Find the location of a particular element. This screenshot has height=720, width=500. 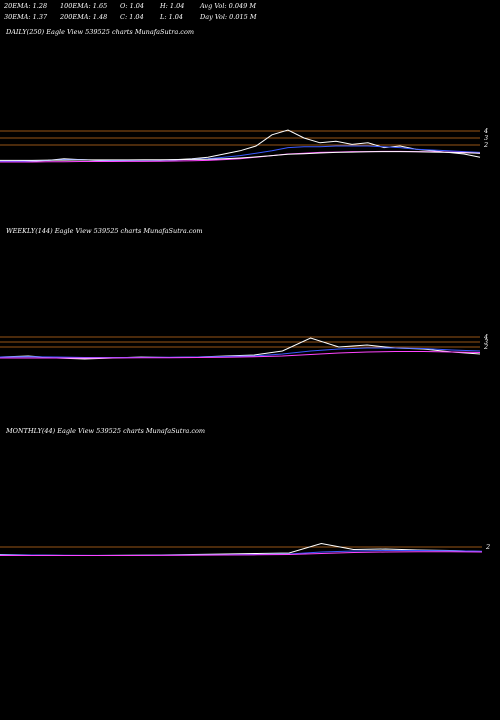

weekly-chart: 432 is located at coordinates (244, 346).